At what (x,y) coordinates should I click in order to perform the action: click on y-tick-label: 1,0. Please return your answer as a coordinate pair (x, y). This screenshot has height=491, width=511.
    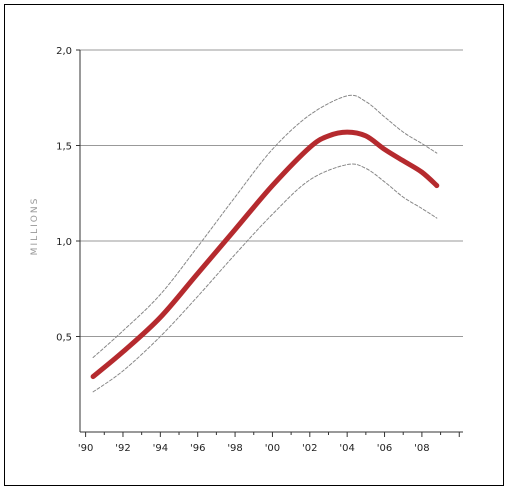
    Looking at the image, I should click on (64, 242).